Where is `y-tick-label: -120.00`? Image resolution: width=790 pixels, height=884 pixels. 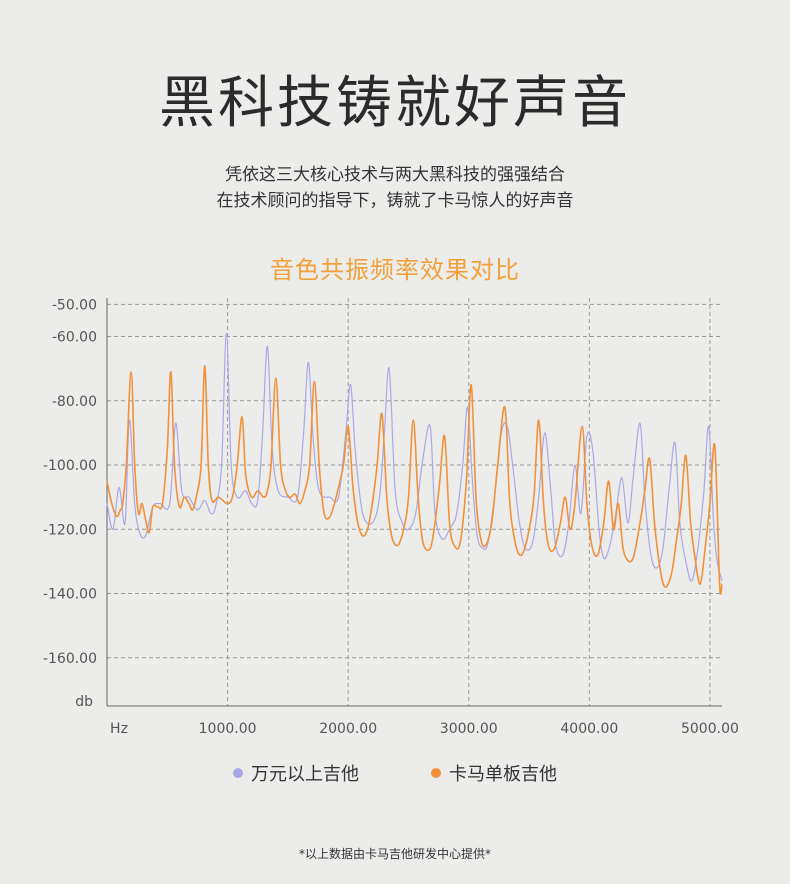
y-tick-label: -120.00 is located at coordinates (70, 530).